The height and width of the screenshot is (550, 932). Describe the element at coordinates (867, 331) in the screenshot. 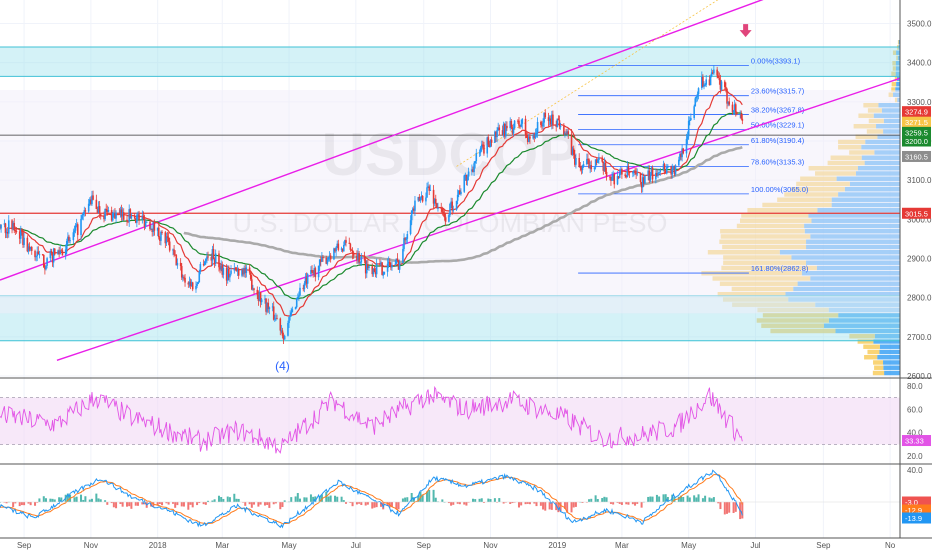

I see `profile-bar-up` at that location.